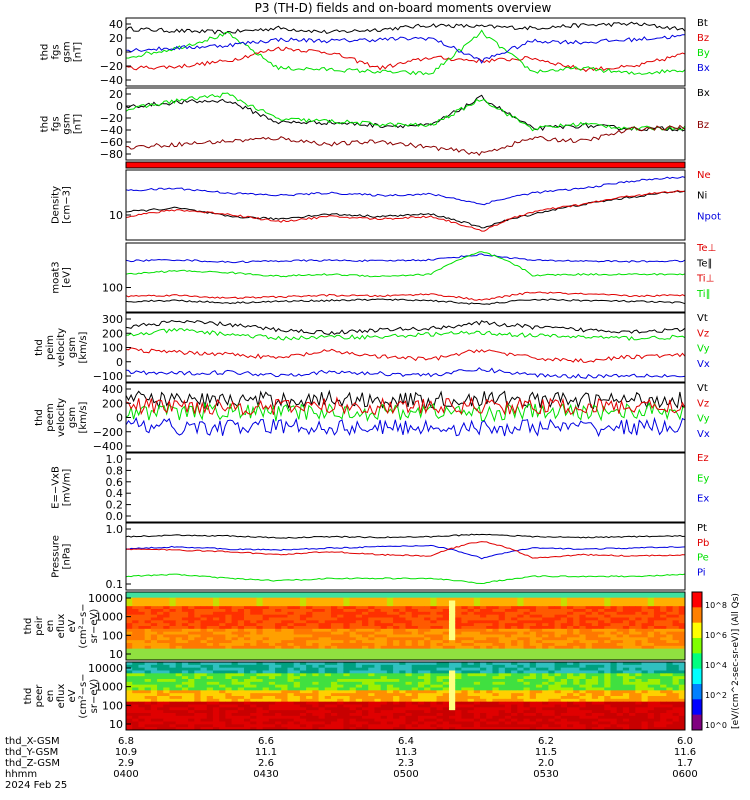 This screenshot has height=800, width=750. What do you see at coordinates (405, 399) in the screenshot?
I see `series-line-Vt` at bounding box center [405, 399].